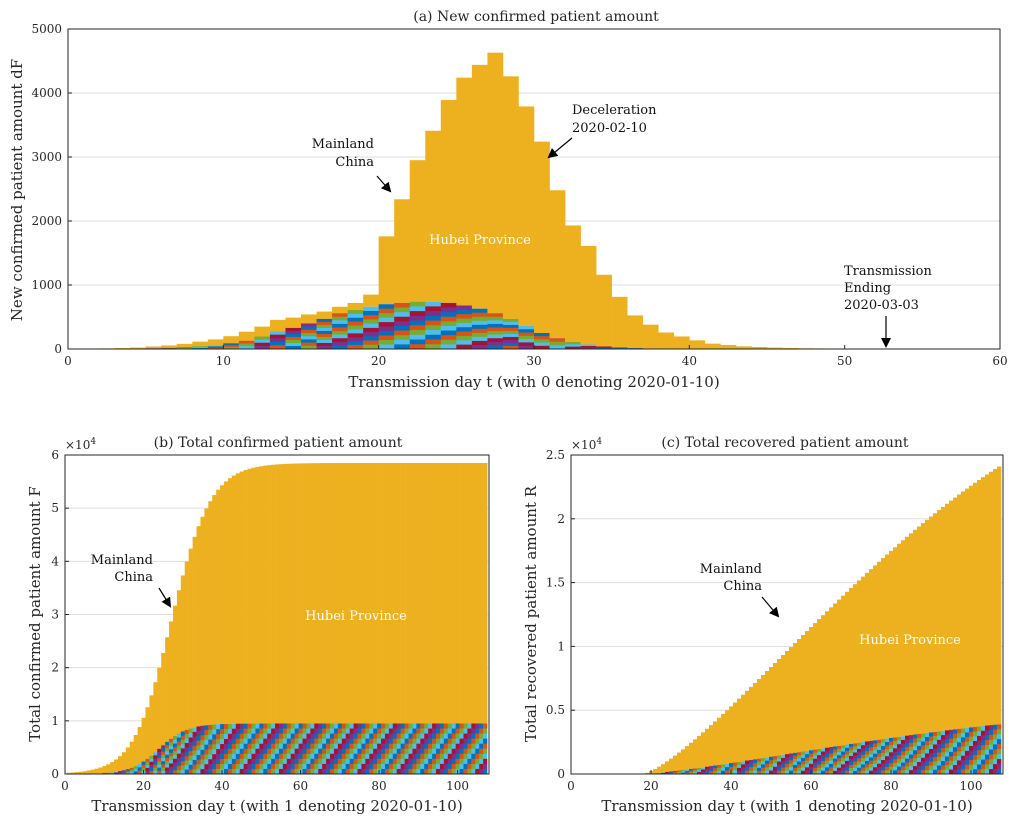  I want to click on x-tick-label-b: 80, so click(378, 786).